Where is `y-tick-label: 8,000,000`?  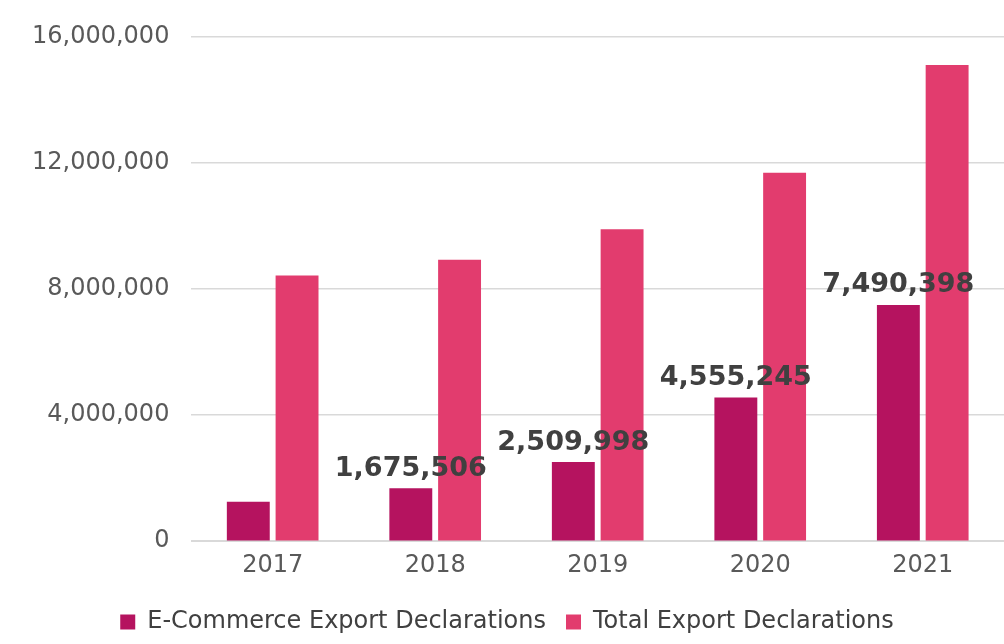 y-tick-label: 8,000,000 is located at coordinates (108, 287).